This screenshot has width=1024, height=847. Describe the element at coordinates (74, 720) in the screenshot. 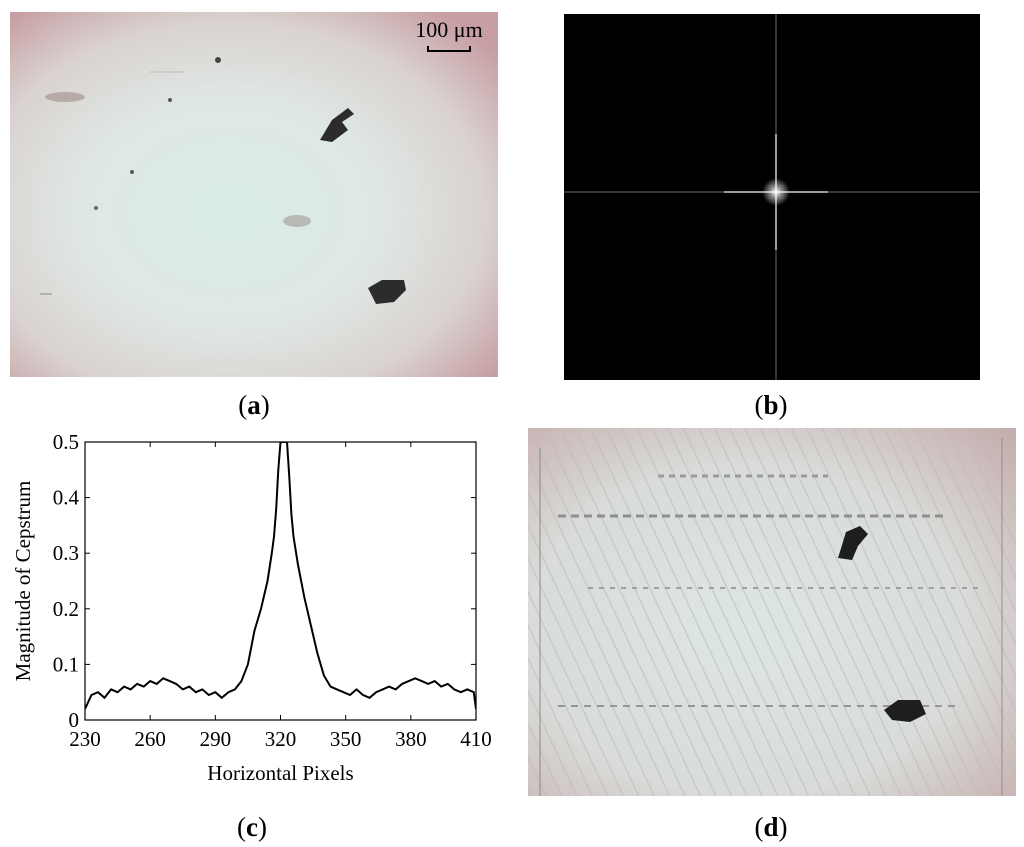

I see `y-tick-label: 0` at that location.